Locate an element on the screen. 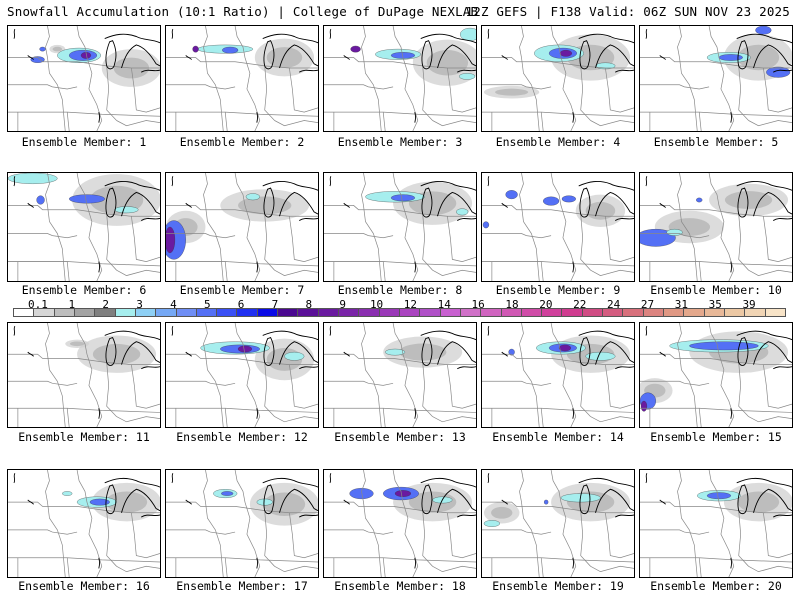 Image resolution: width=800 pixels, height=600 pixels. member-label: Ensemble Member: 16 is located at coordinates (84, 586).